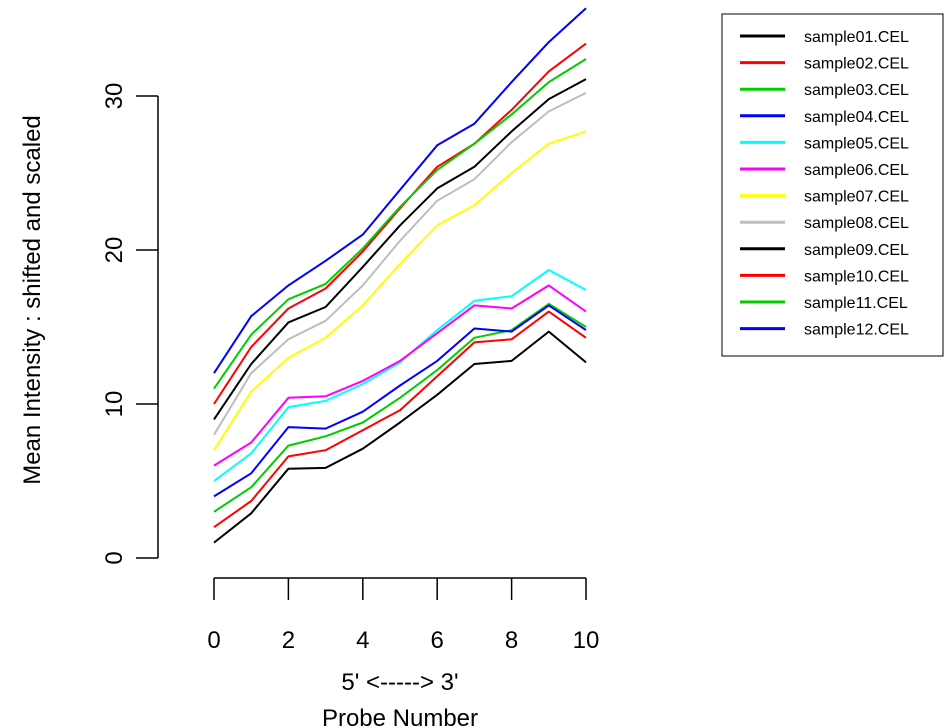  I want to click on legend-label-2: sample02.CEL, so click(856, 64).